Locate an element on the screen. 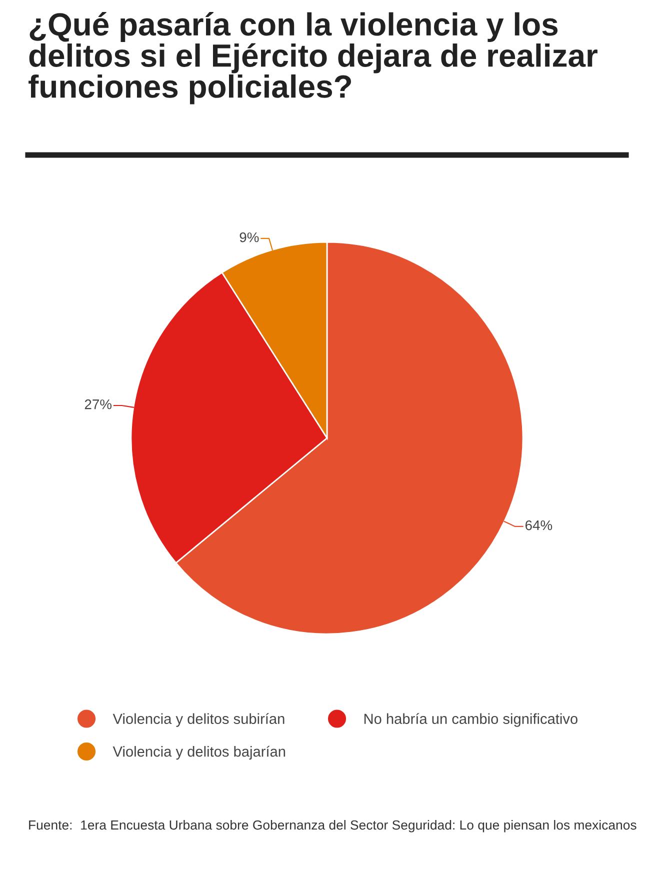  data-label: 64% is located at coordinates (538, 525).